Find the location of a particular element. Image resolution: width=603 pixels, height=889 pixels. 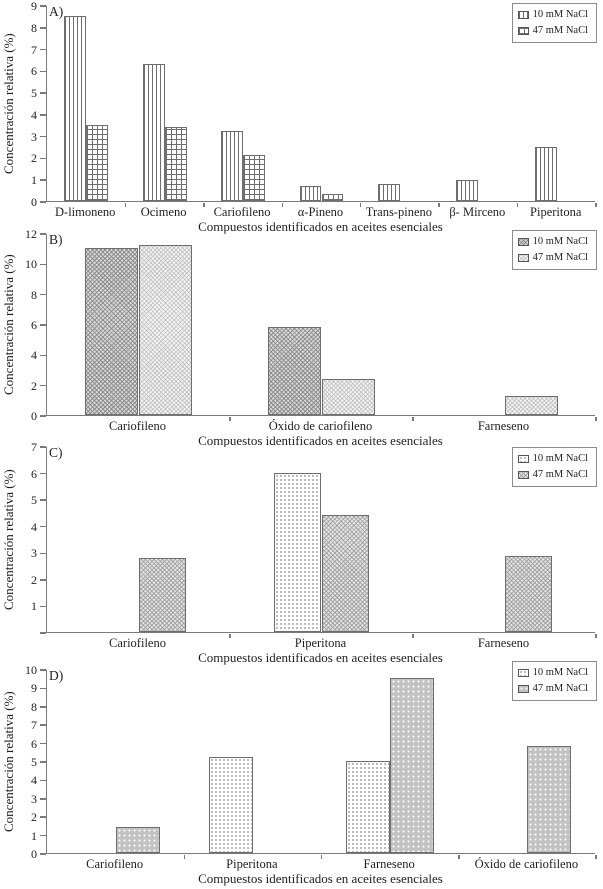

bar-d-limoneno-47-mm-nacl is located at coordinates (97, 162).